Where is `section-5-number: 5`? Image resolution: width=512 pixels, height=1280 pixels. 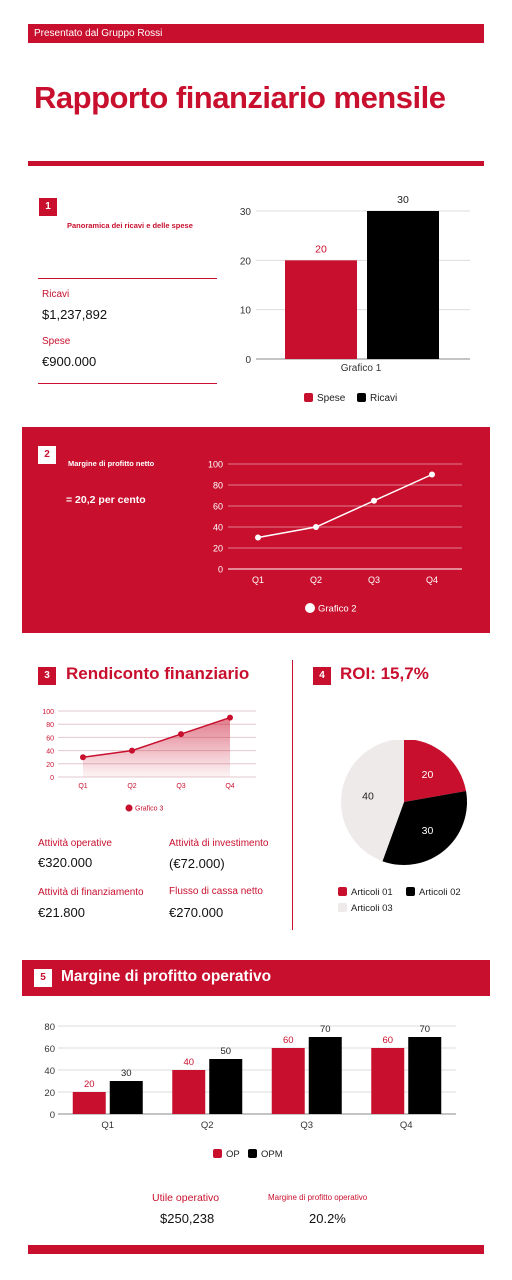 section-5-number: 5 is located at coordinates (43, 978).